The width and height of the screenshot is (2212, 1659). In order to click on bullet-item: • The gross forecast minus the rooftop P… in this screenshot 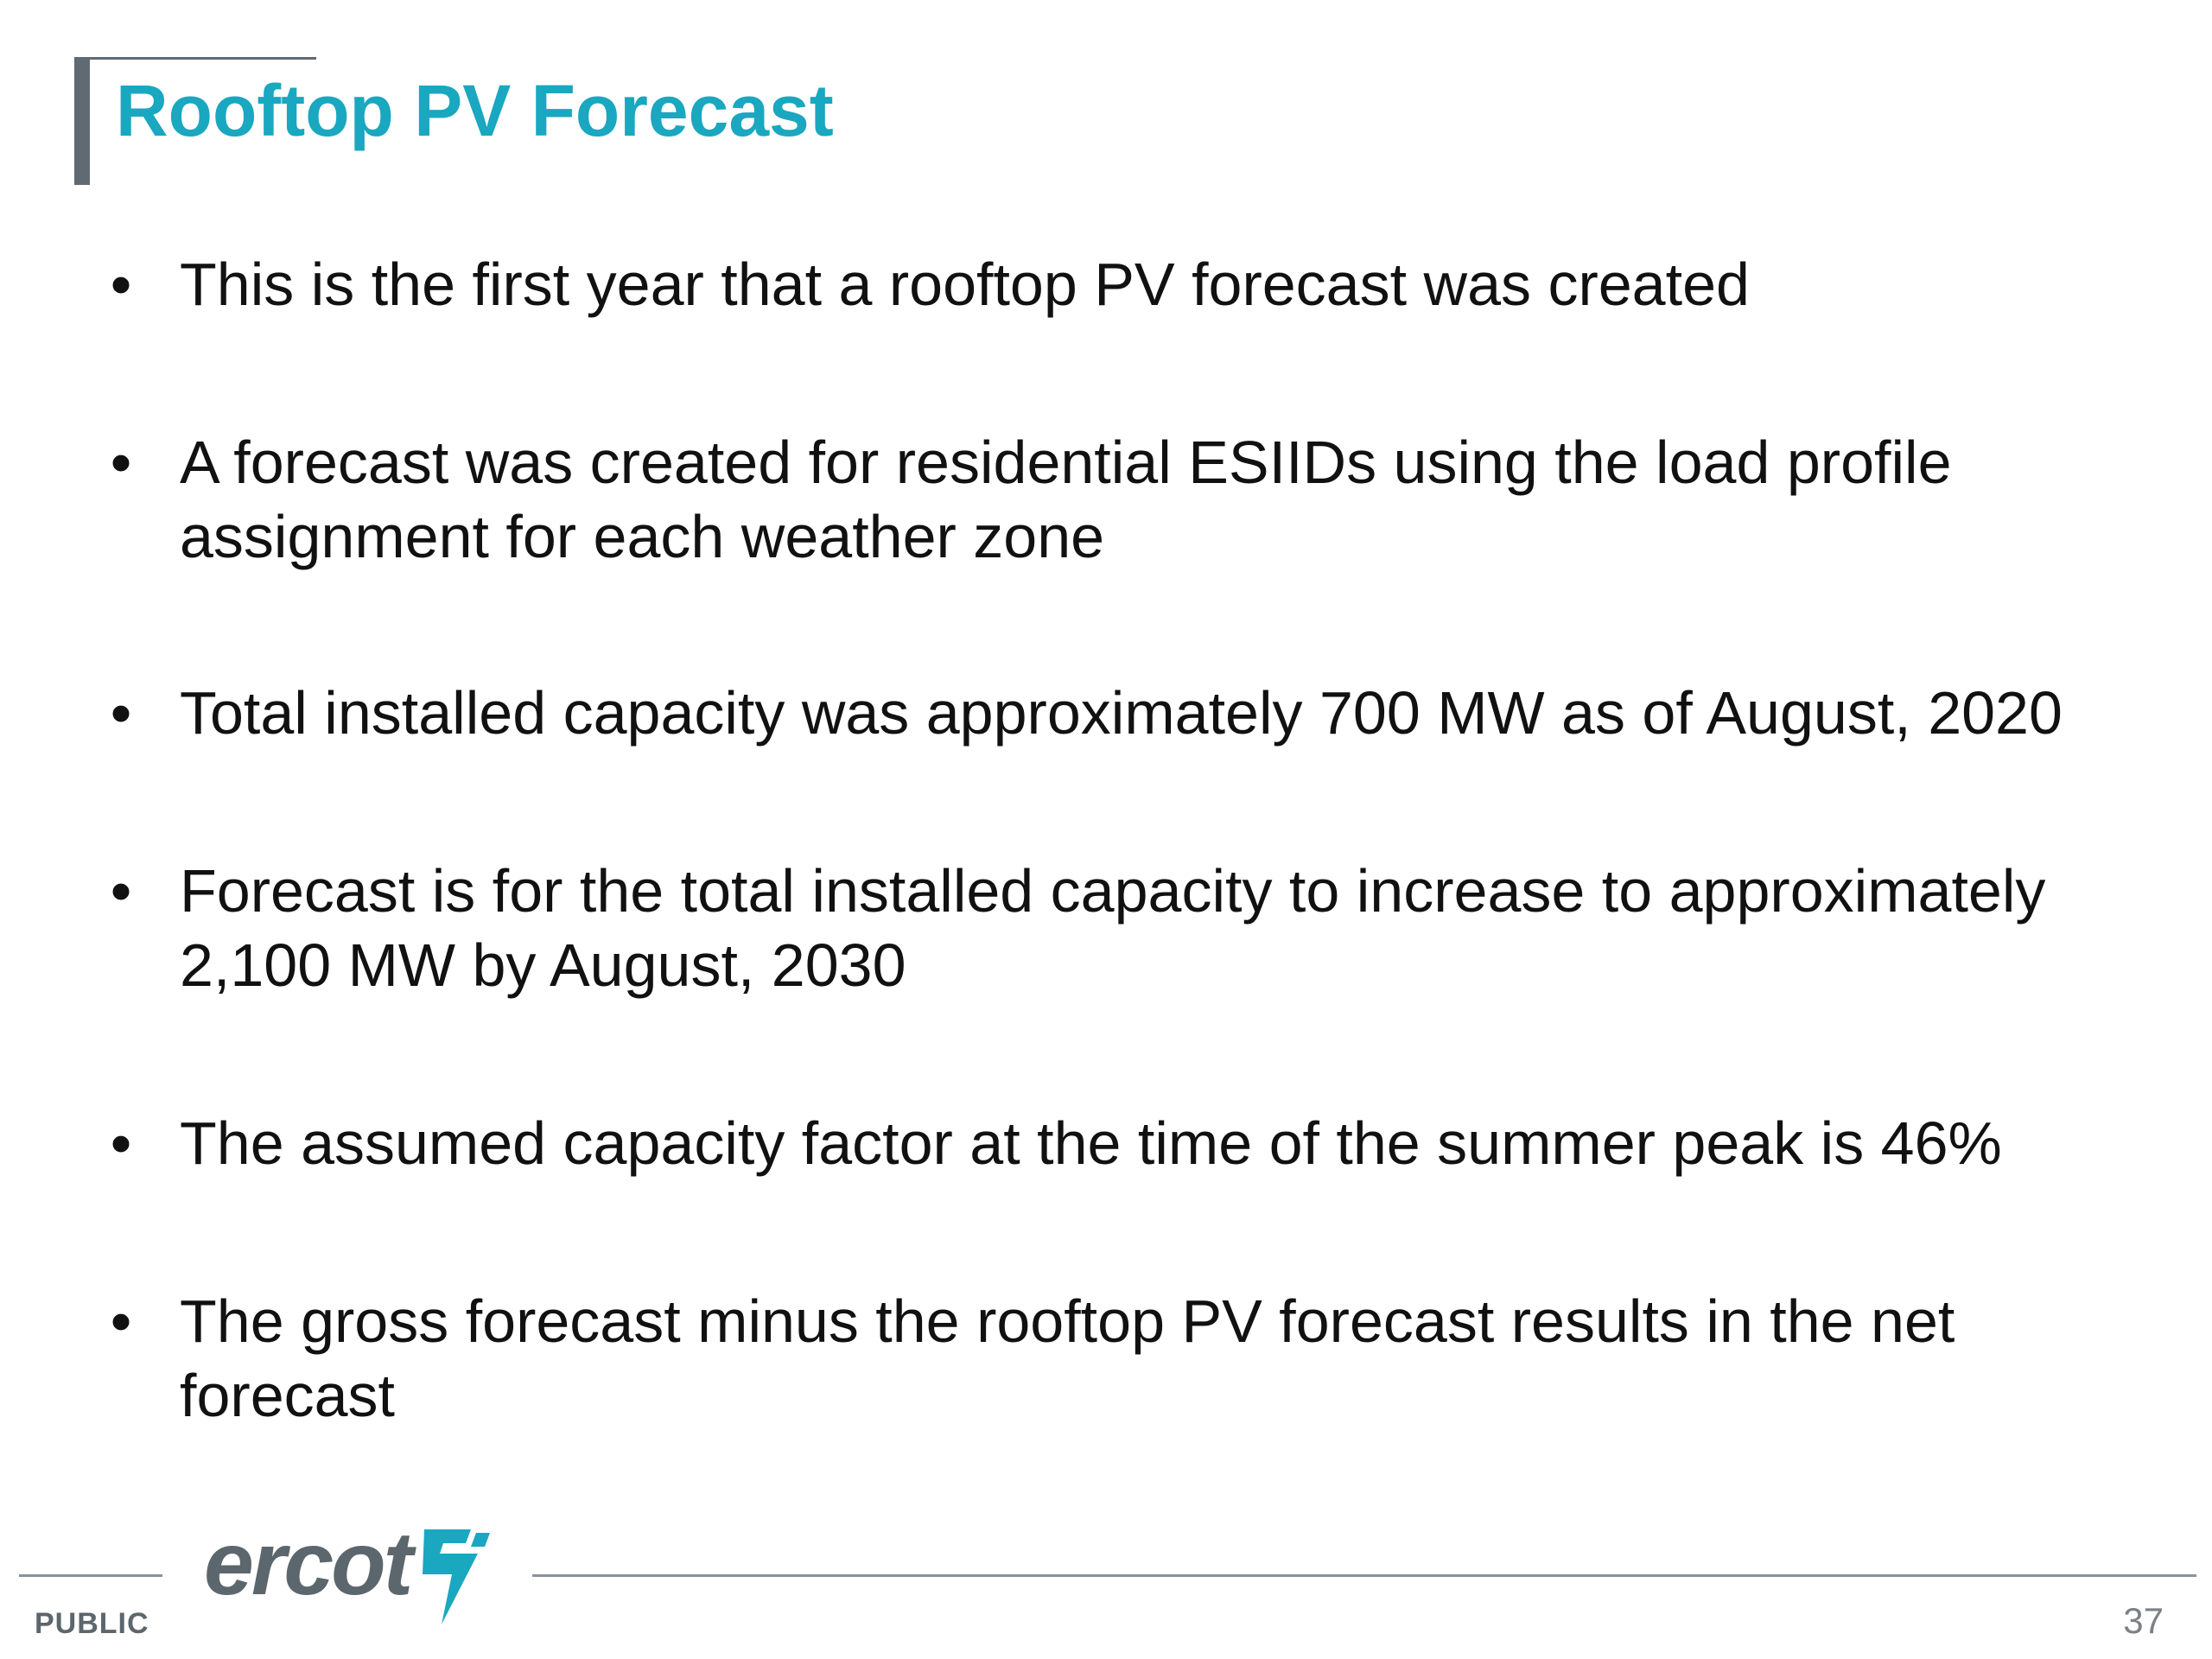, I will do `click(1123, 1358)`.